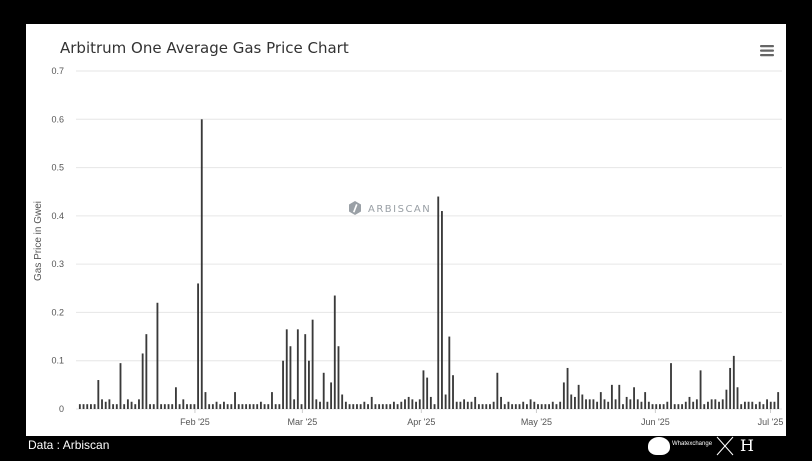 The width and height of the screenshot is (812, 461). Describe the element at coordinates (57, 312) in the screenshot. I see `y-tick-label: 0.2` at that location.